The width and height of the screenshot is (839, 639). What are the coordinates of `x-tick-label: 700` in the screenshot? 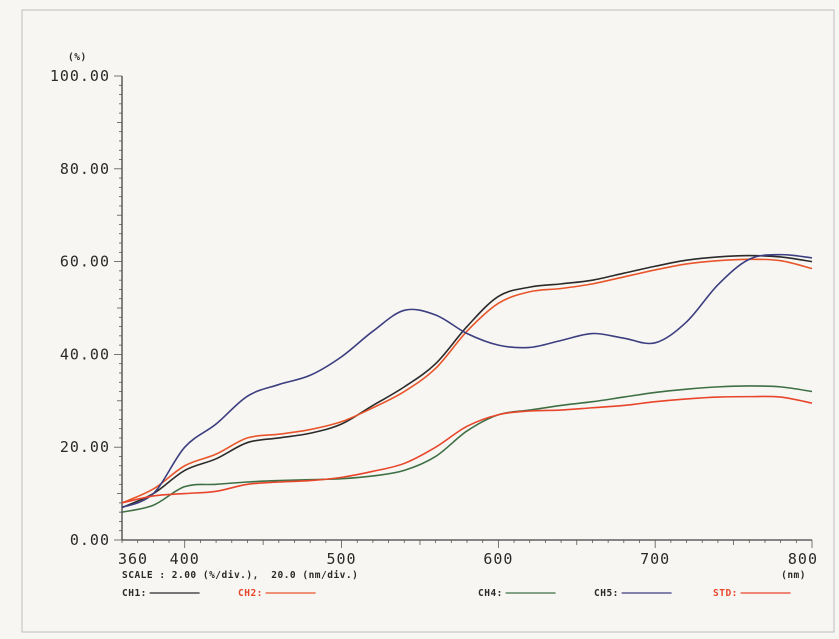 It's located at (655, 559).